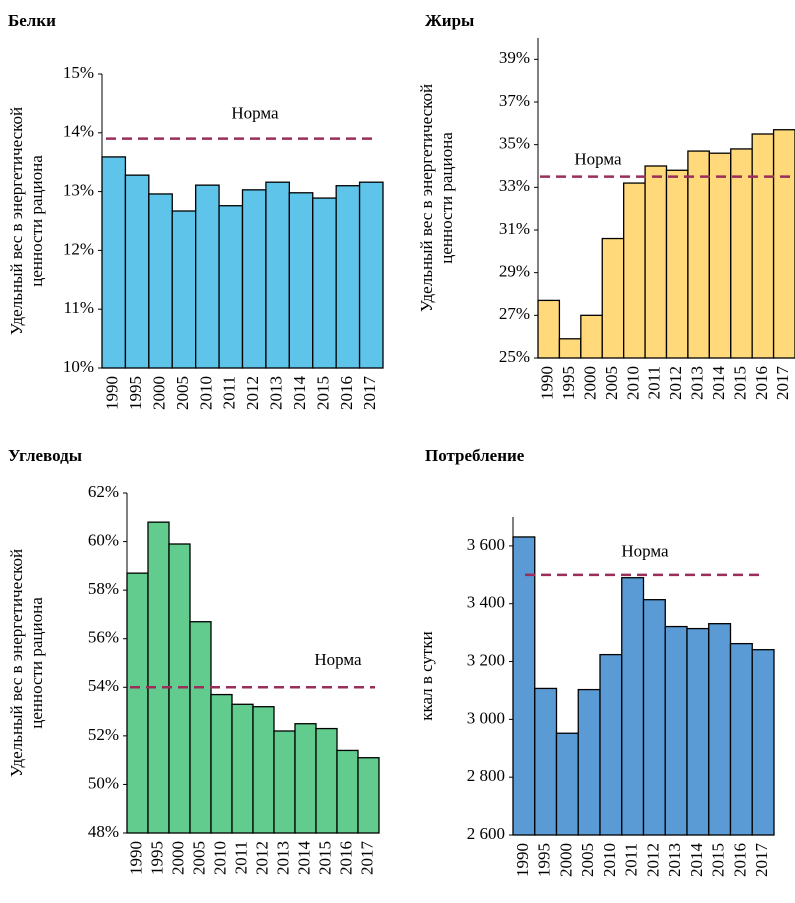 This screenshot has width=795, height=903. What do you see at coordinates (103, 588) in the screenshot?
I see `y-tick-label: 58%` at bounding box center [103, 588].